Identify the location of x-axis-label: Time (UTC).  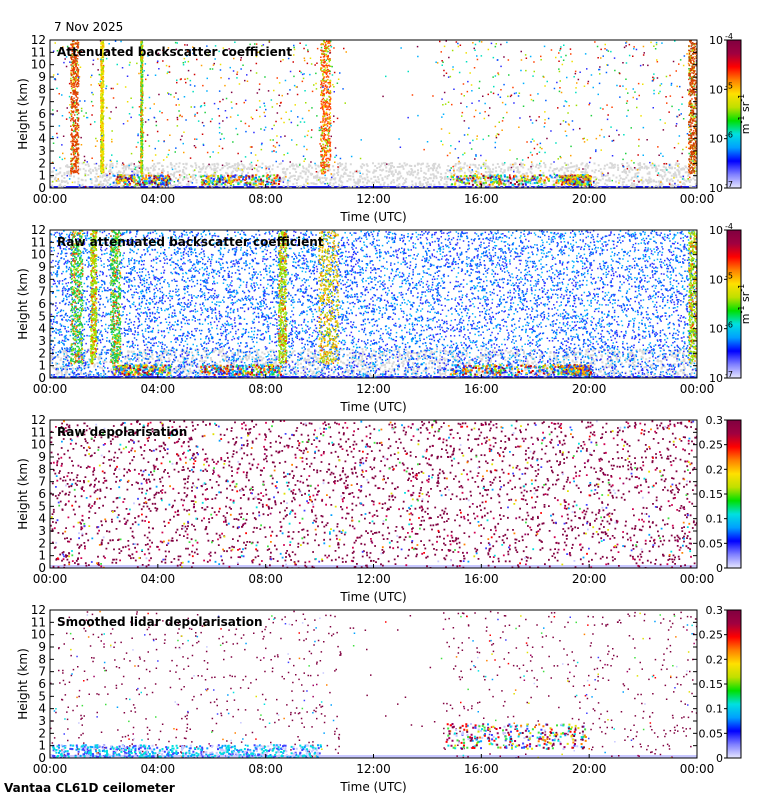
(372, 407).